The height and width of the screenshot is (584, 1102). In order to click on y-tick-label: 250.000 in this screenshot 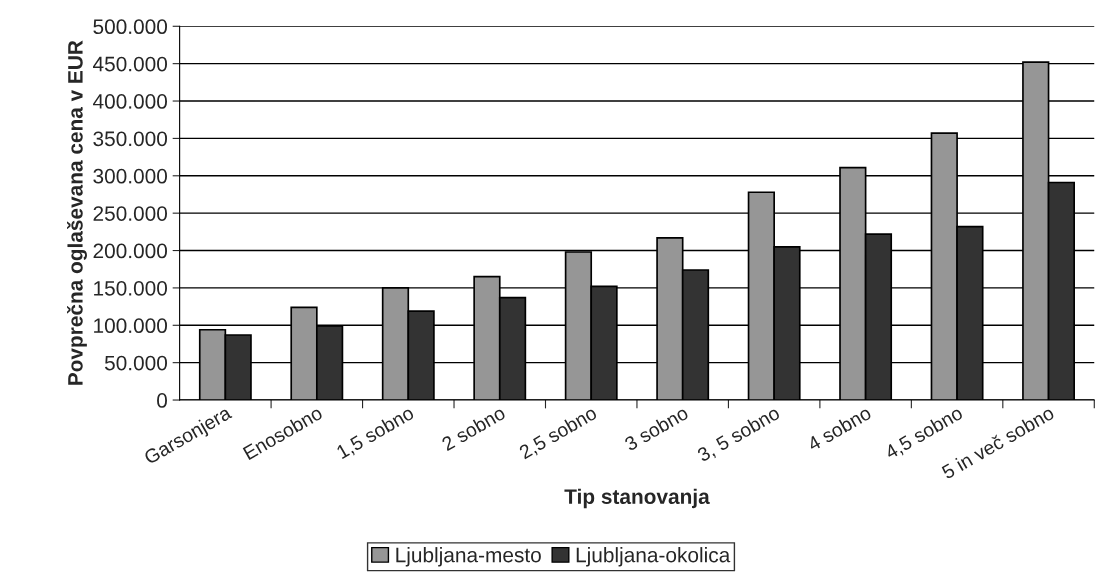, I will do `click(130, 213)`.